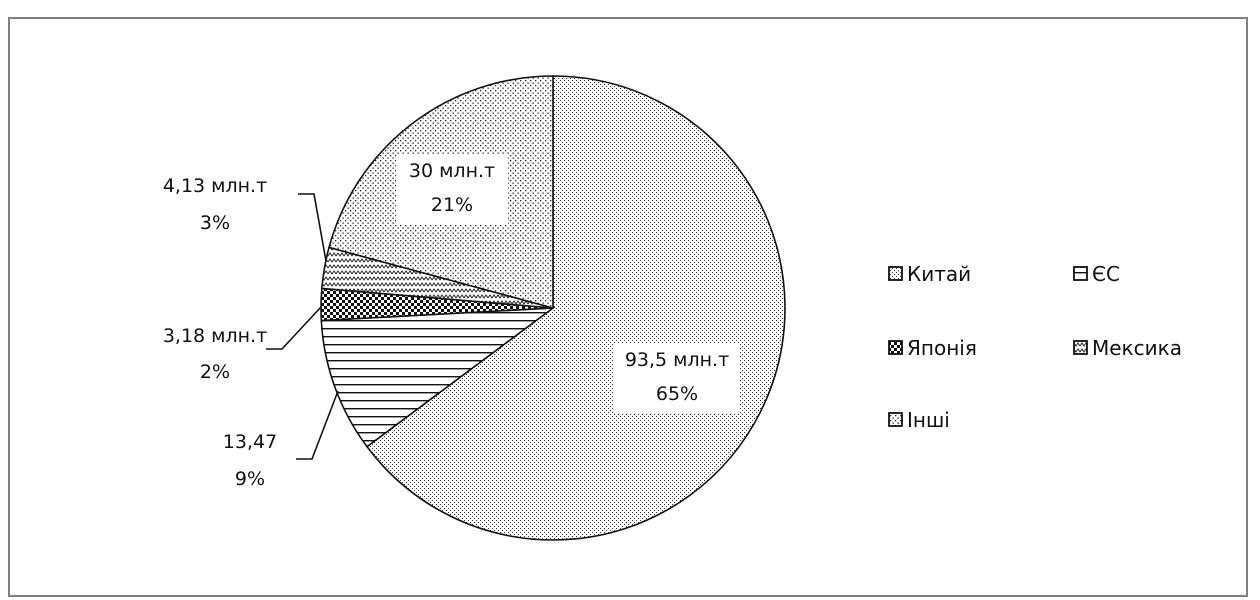 This screenshot has height=600, width=1260. I want to click on legend-item-1: ЄС, so click(1096, 274).